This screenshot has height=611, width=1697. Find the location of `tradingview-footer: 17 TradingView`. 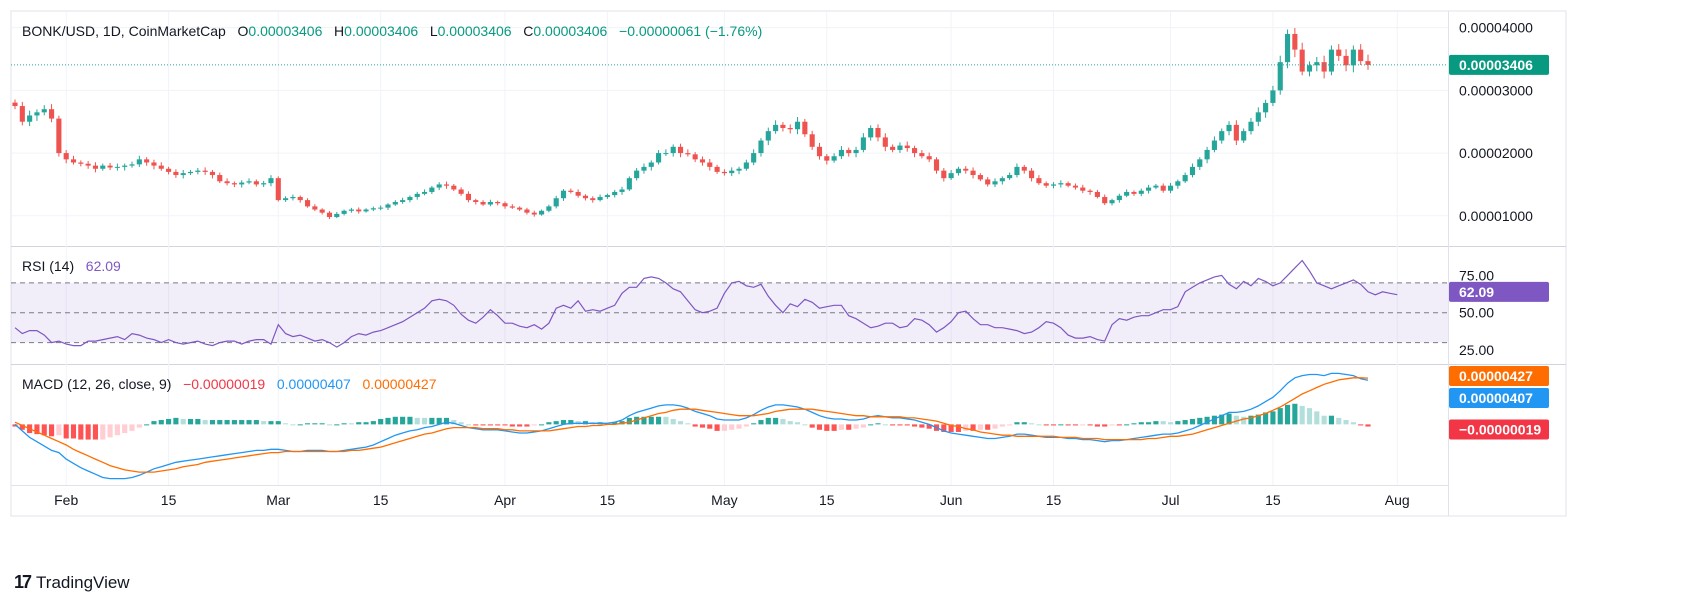

tradingview-footer: 17 TradingView is located at coordinates (72, 582).